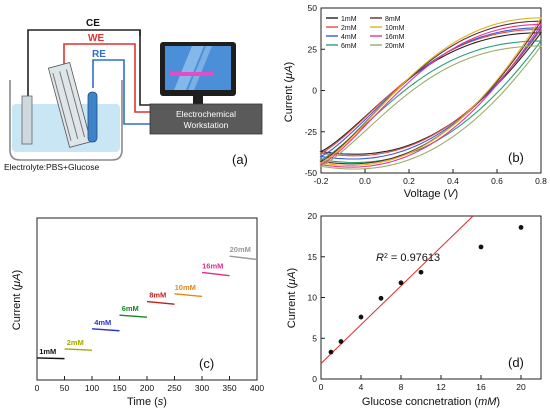 The image size is (550, 412). Describe the element at coordinates (160, 302) in the screenshot. I see `step-8mM` at that location.